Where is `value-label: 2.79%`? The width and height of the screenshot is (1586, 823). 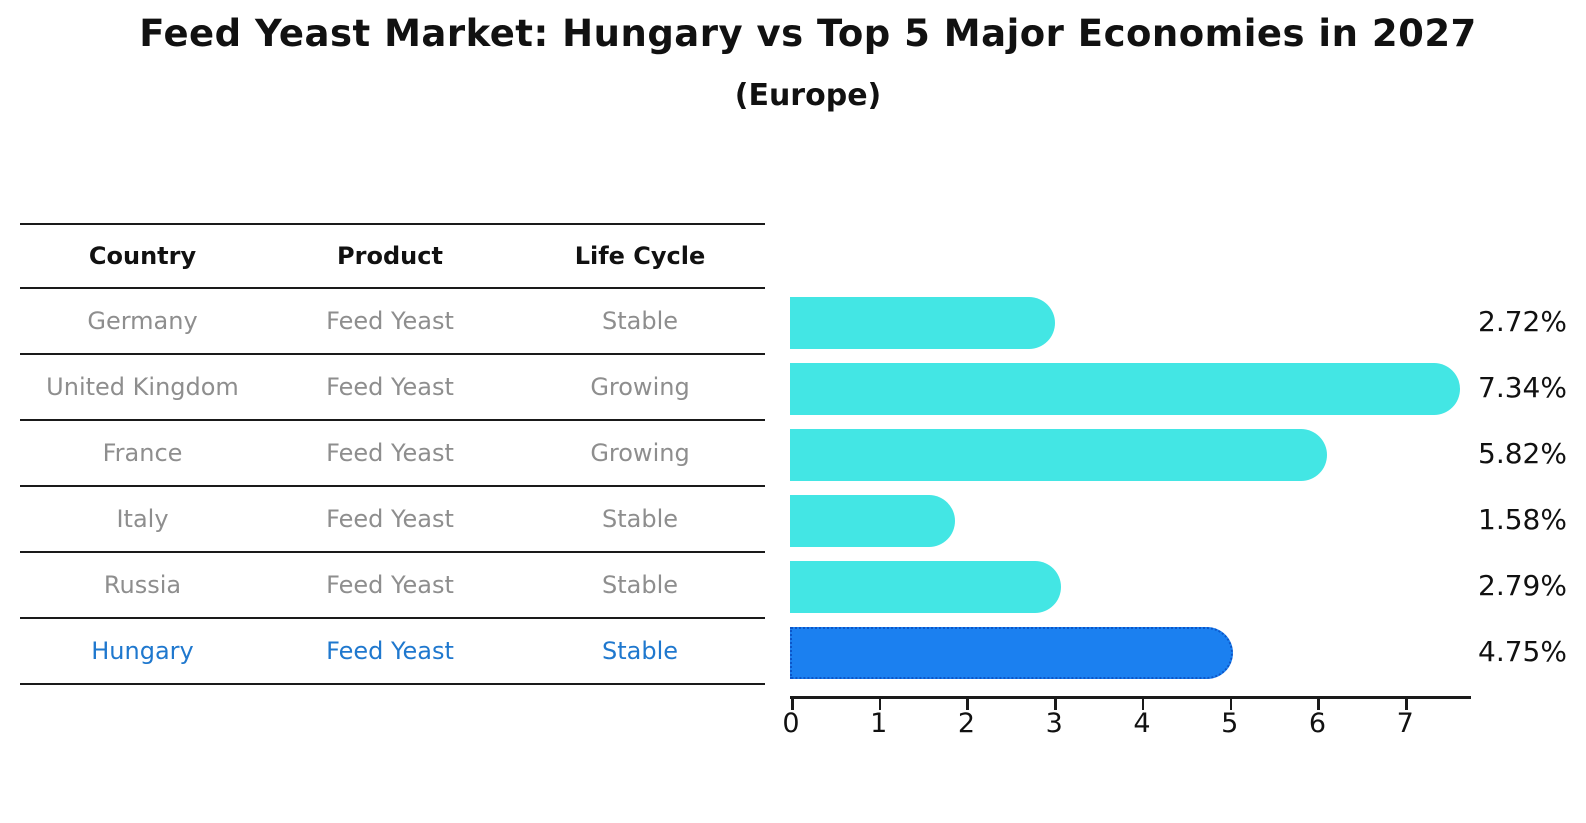
value-label: 2.79% is located at coordinates (1522, 585).